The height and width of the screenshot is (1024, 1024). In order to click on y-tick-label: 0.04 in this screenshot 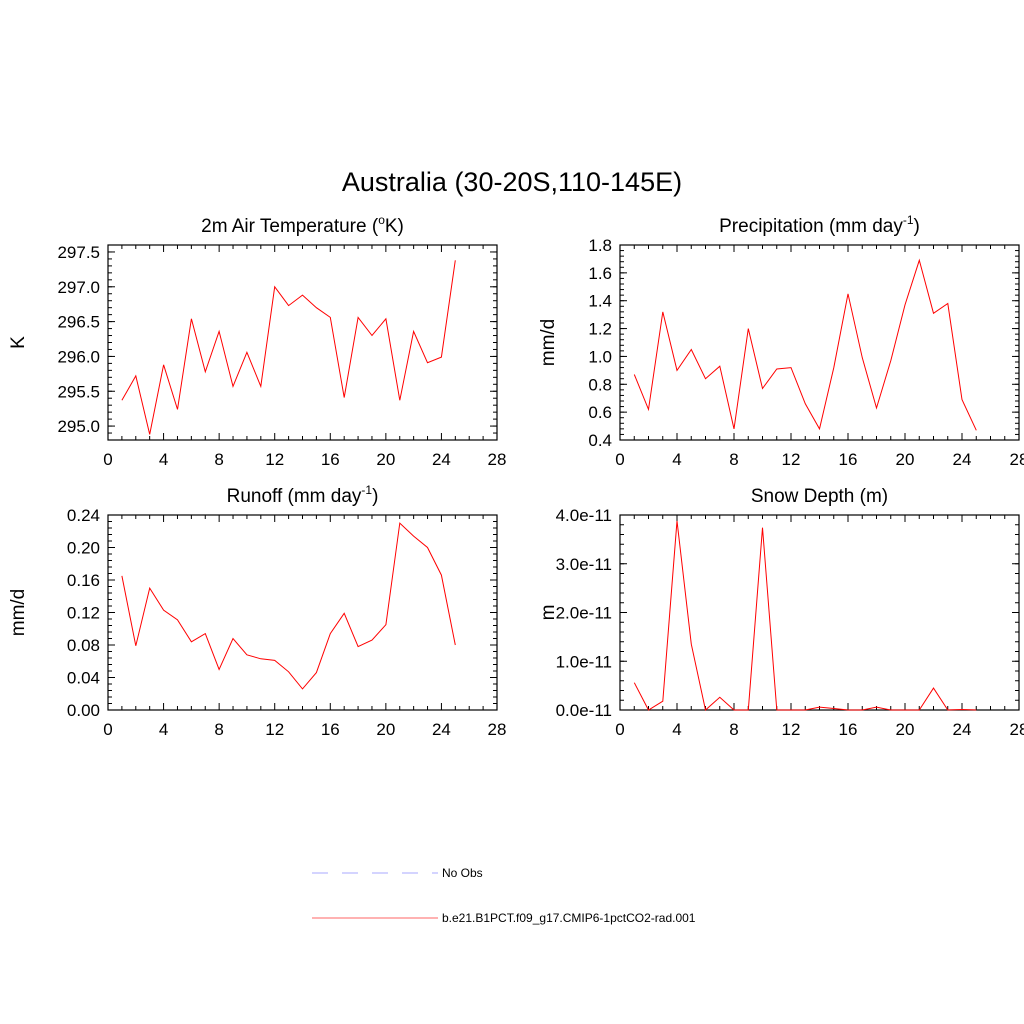, I will do `click(83, 678)`.